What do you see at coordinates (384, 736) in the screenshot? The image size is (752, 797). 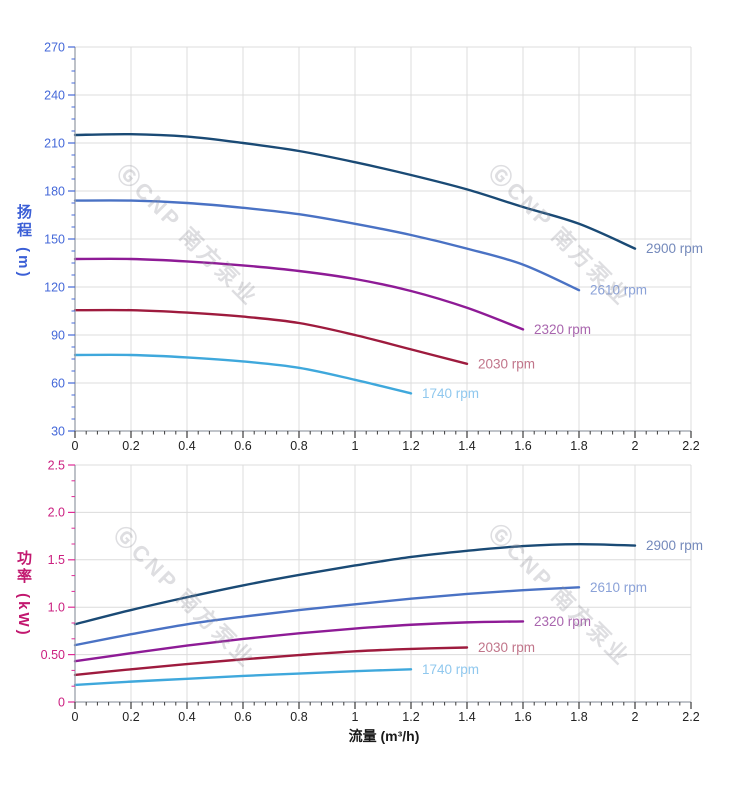 I see `flow-axis-title: 流量 (m³/h)` at bounding box center [384, 736].